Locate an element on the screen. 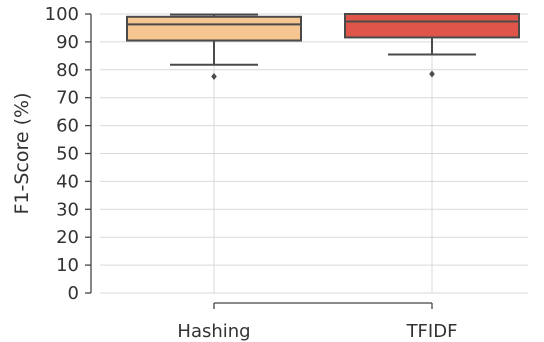  y-tick-label: 0 is located at coordinates (73, 293).